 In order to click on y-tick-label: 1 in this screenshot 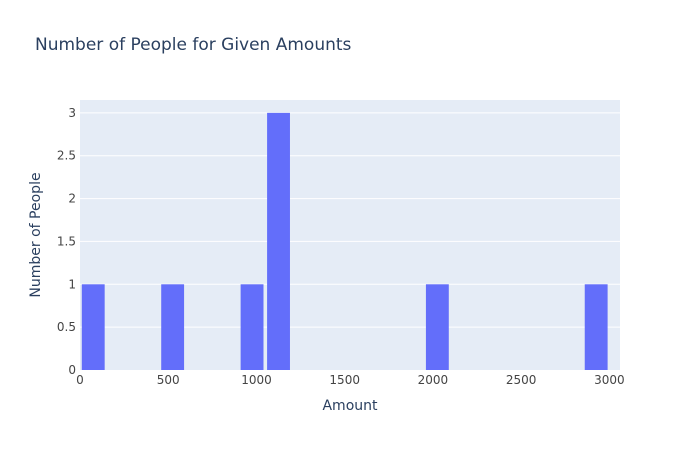, I will do `click(72, 284)`.